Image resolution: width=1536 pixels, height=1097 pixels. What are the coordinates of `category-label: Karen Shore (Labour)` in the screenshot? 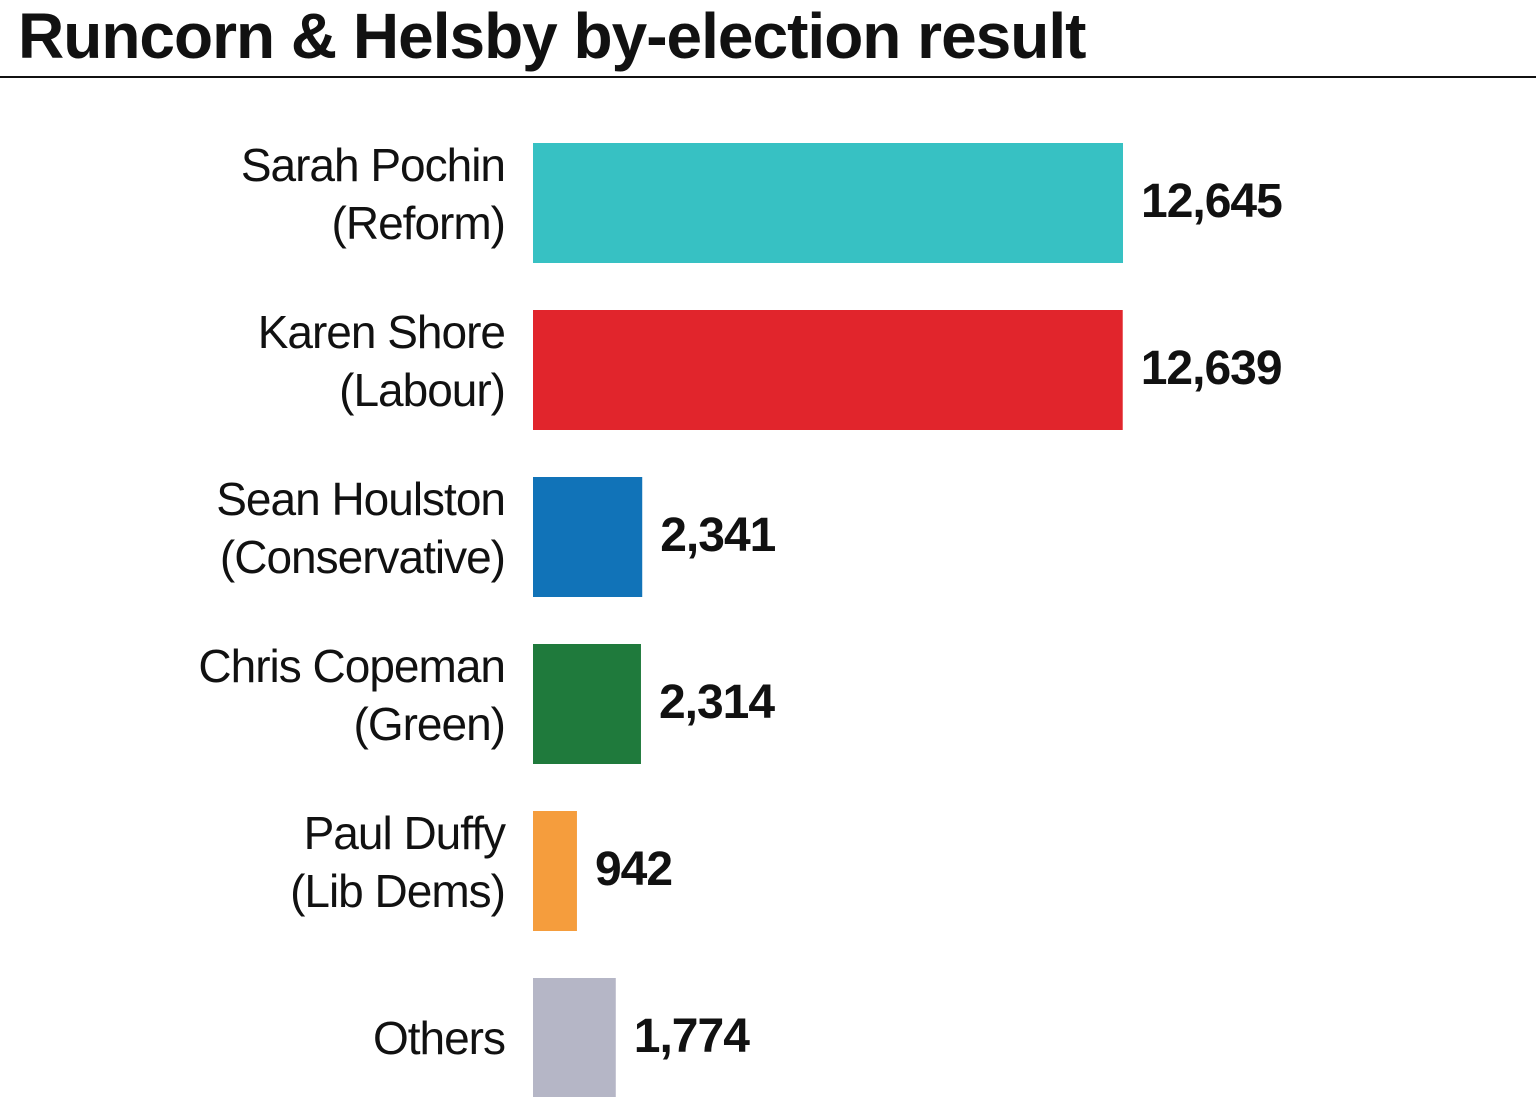 It's located at (381, 361).